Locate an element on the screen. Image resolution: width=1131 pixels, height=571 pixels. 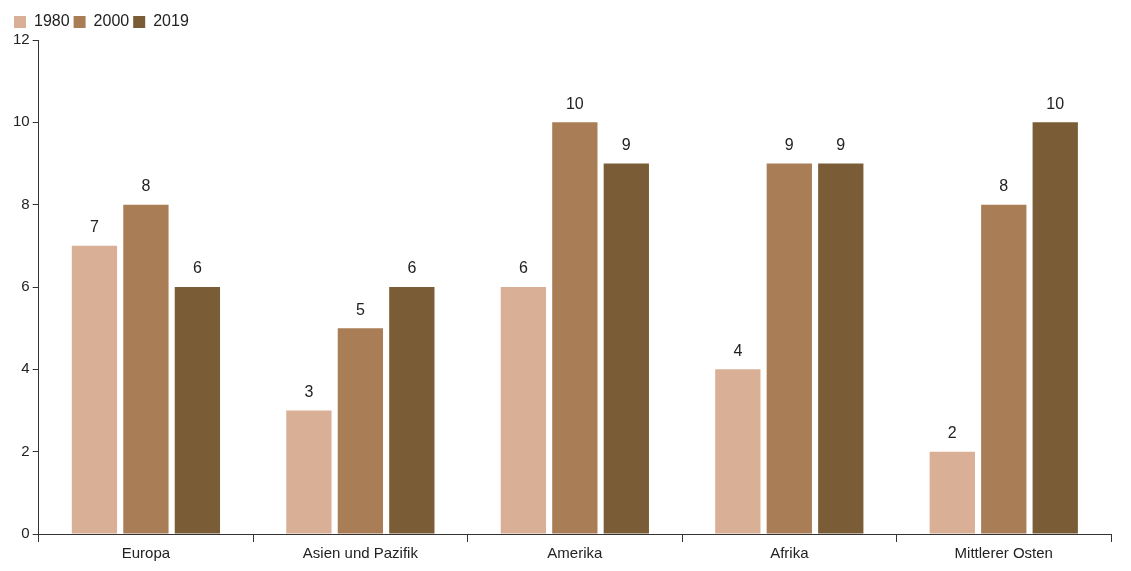
y-tick-label: 2 is located at coordinates (25, 450).